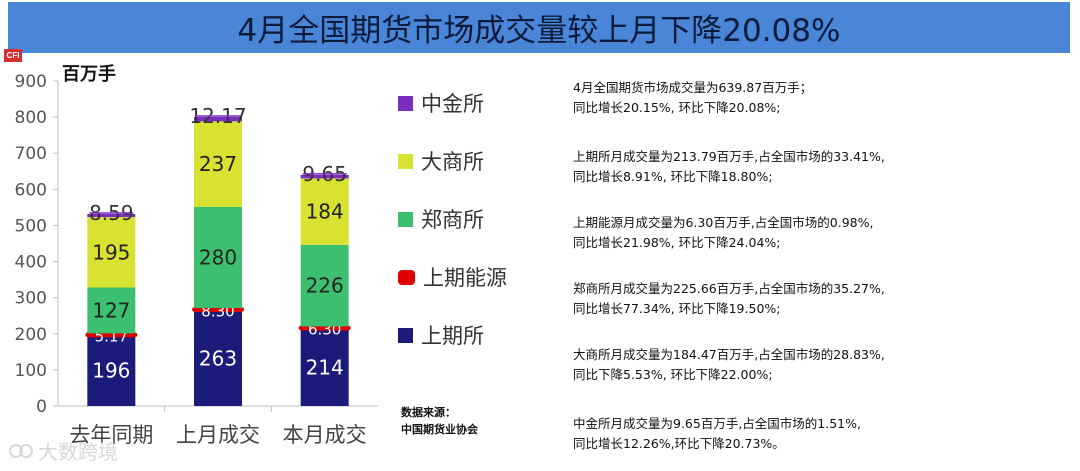  Describe the element at coordinates (677, 242) in the screenshot. I see `summary-note-line: 同比增长21.98%, 环比下降24.04%;` at that location.